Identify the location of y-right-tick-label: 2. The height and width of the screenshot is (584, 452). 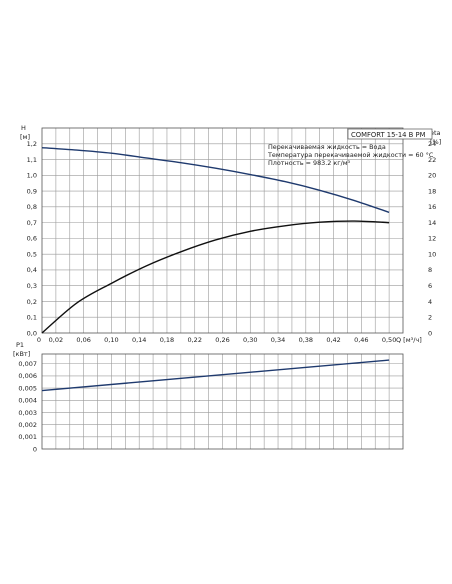
(430, 318).